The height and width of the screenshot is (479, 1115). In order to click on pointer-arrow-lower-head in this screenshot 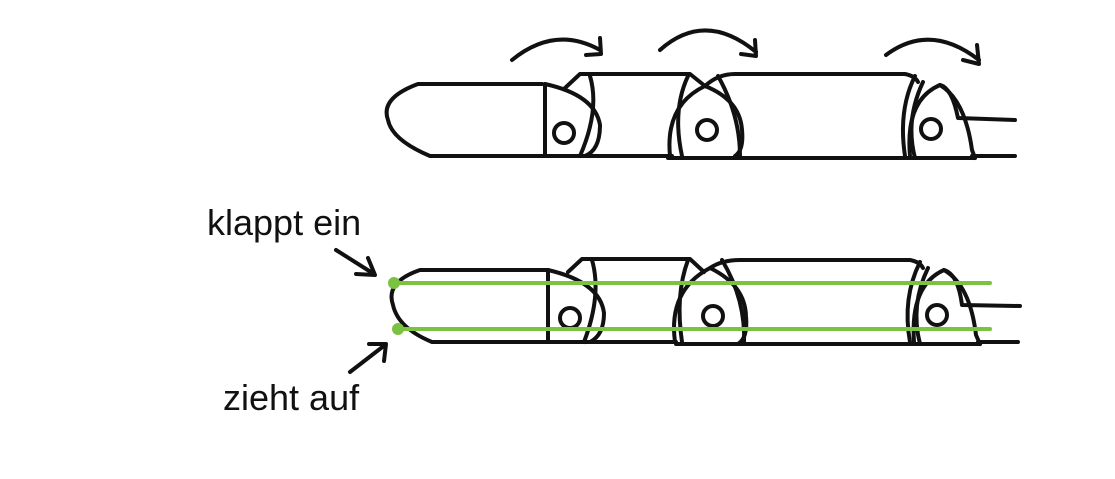, I will do `click(377, 352)`.